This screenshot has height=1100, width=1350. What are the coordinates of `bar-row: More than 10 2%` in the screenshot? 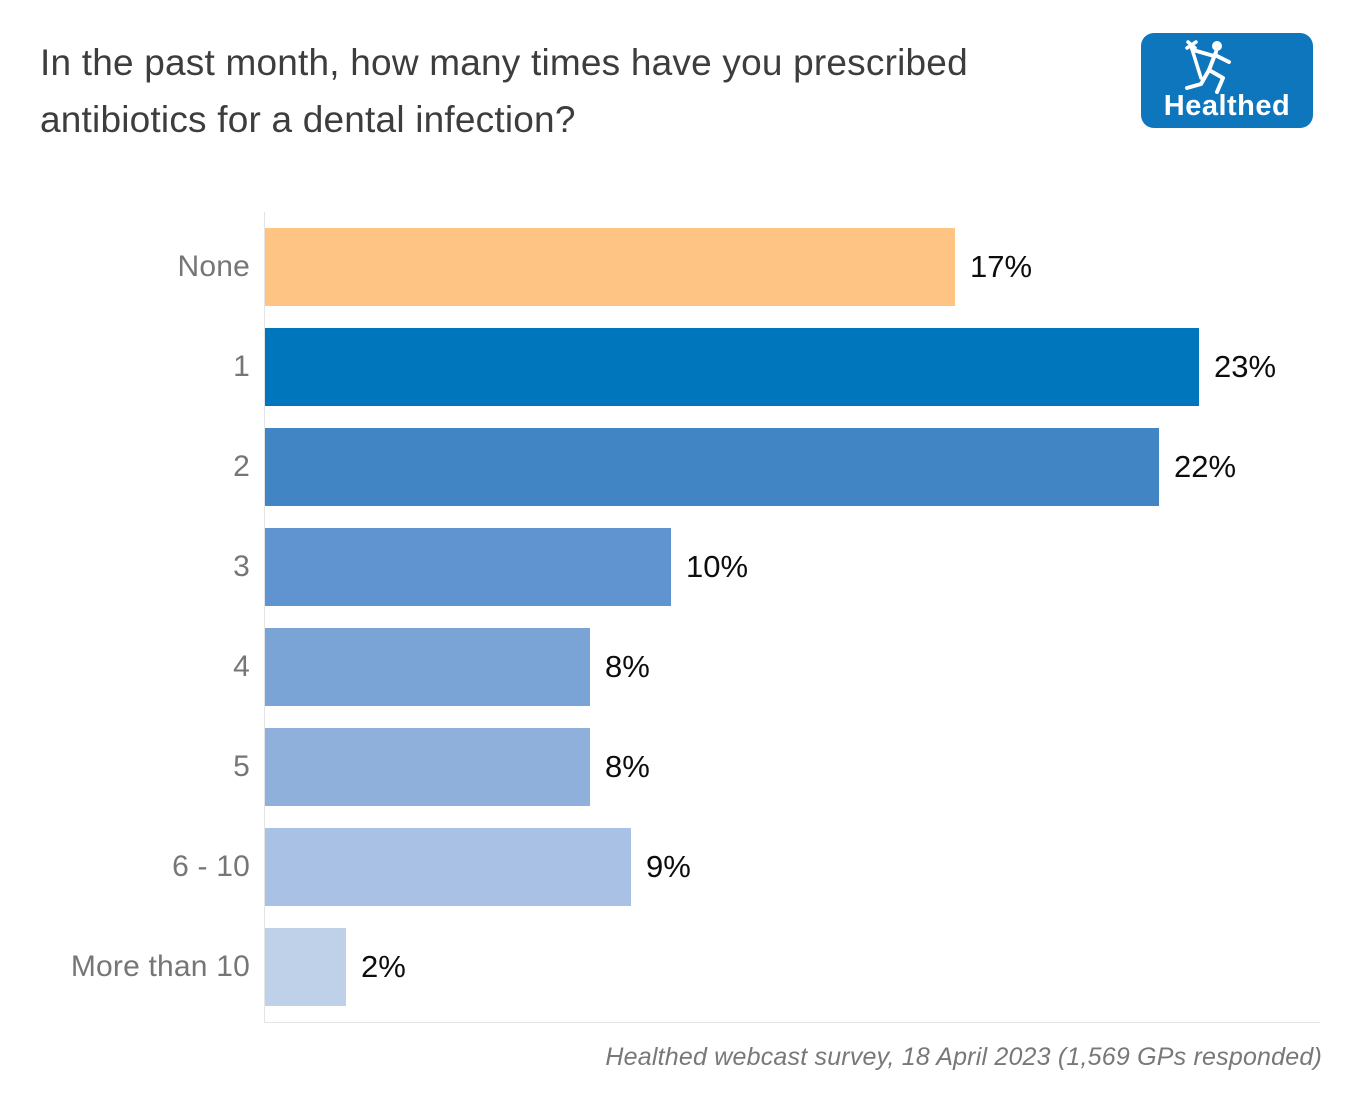 It's located at (675, 967).